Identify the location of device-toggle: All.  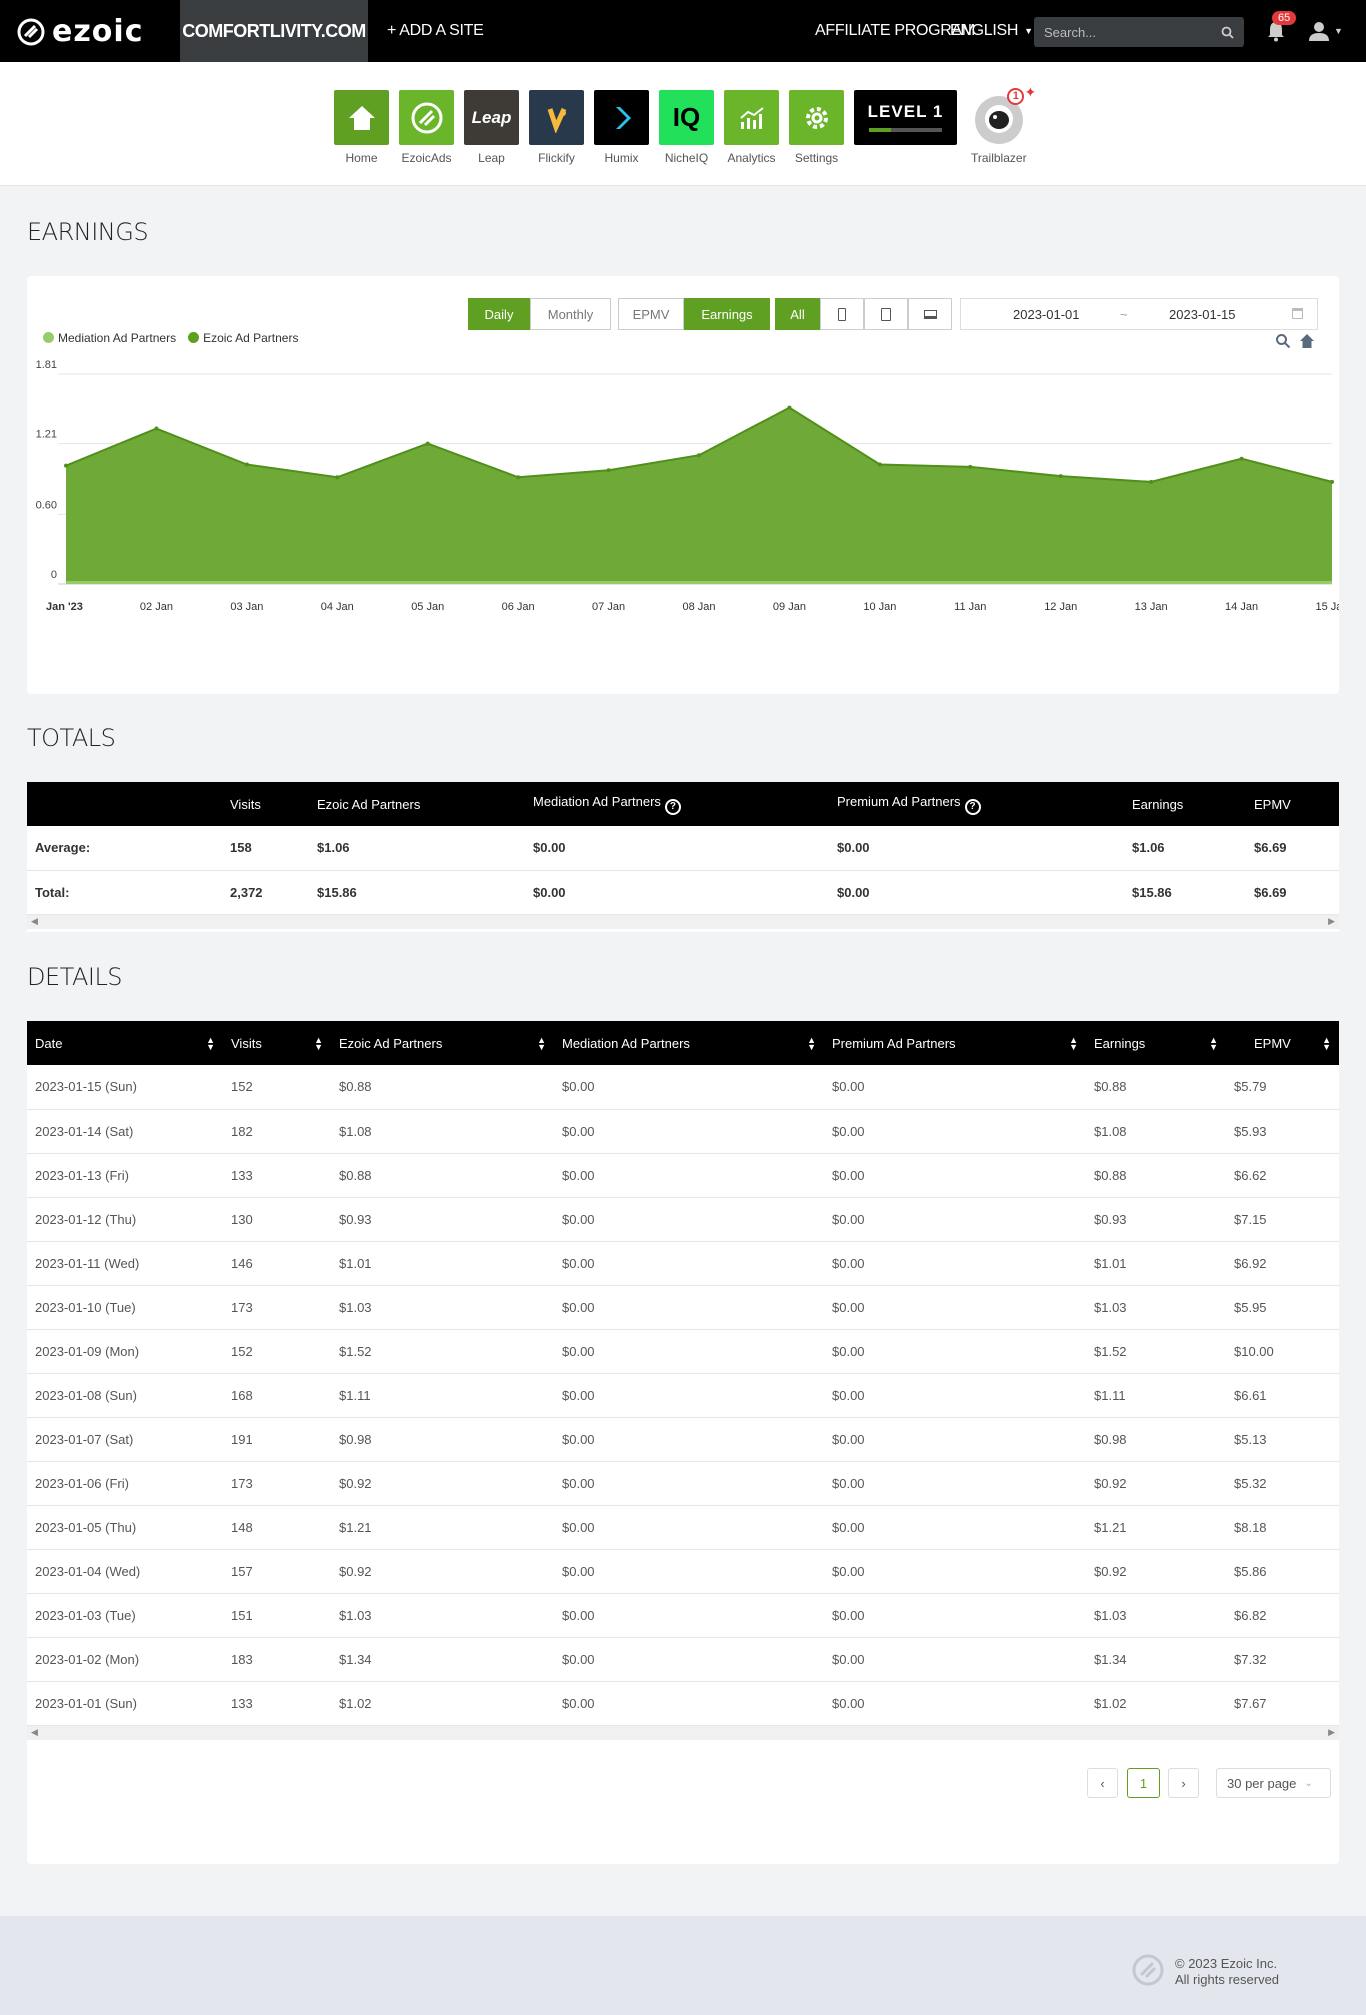
(863, 314).